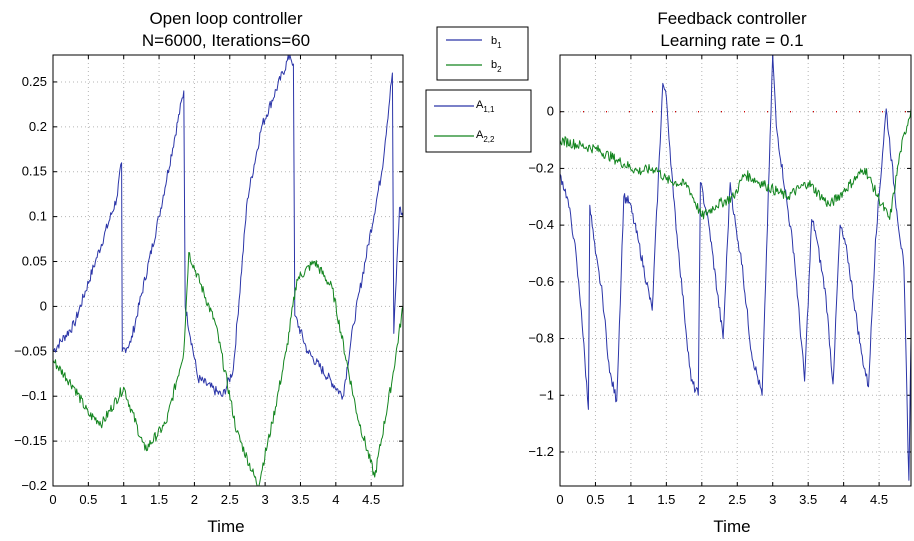 The height and width of the screenshot is (541, 914). Describe the element at coordinates (489, 109) in the screenshot. I see `legend-a11-sub: 1,1` at that location.